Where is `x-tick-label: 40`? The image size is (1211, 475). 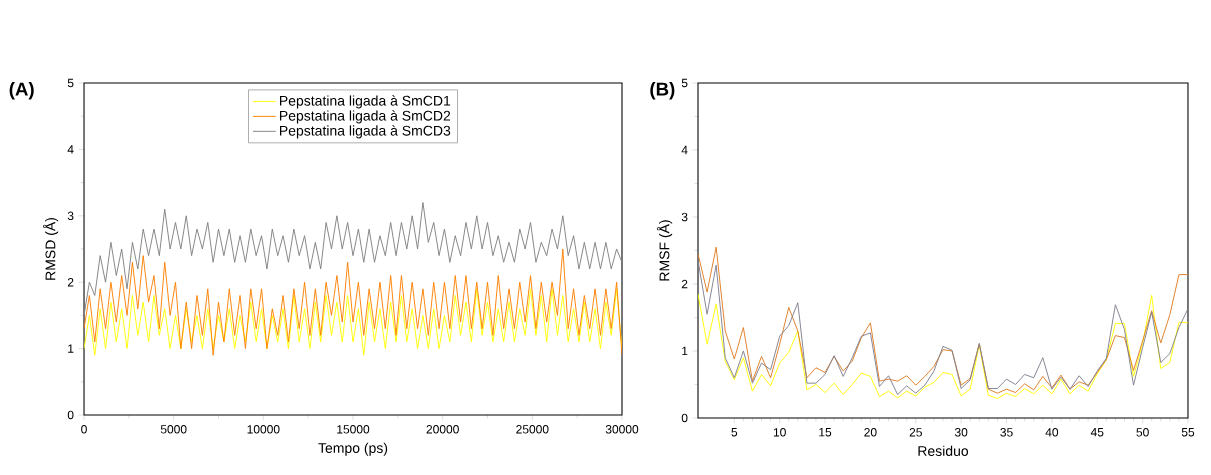
x-tick-label: 40 is located at coordinates (1052, 432).